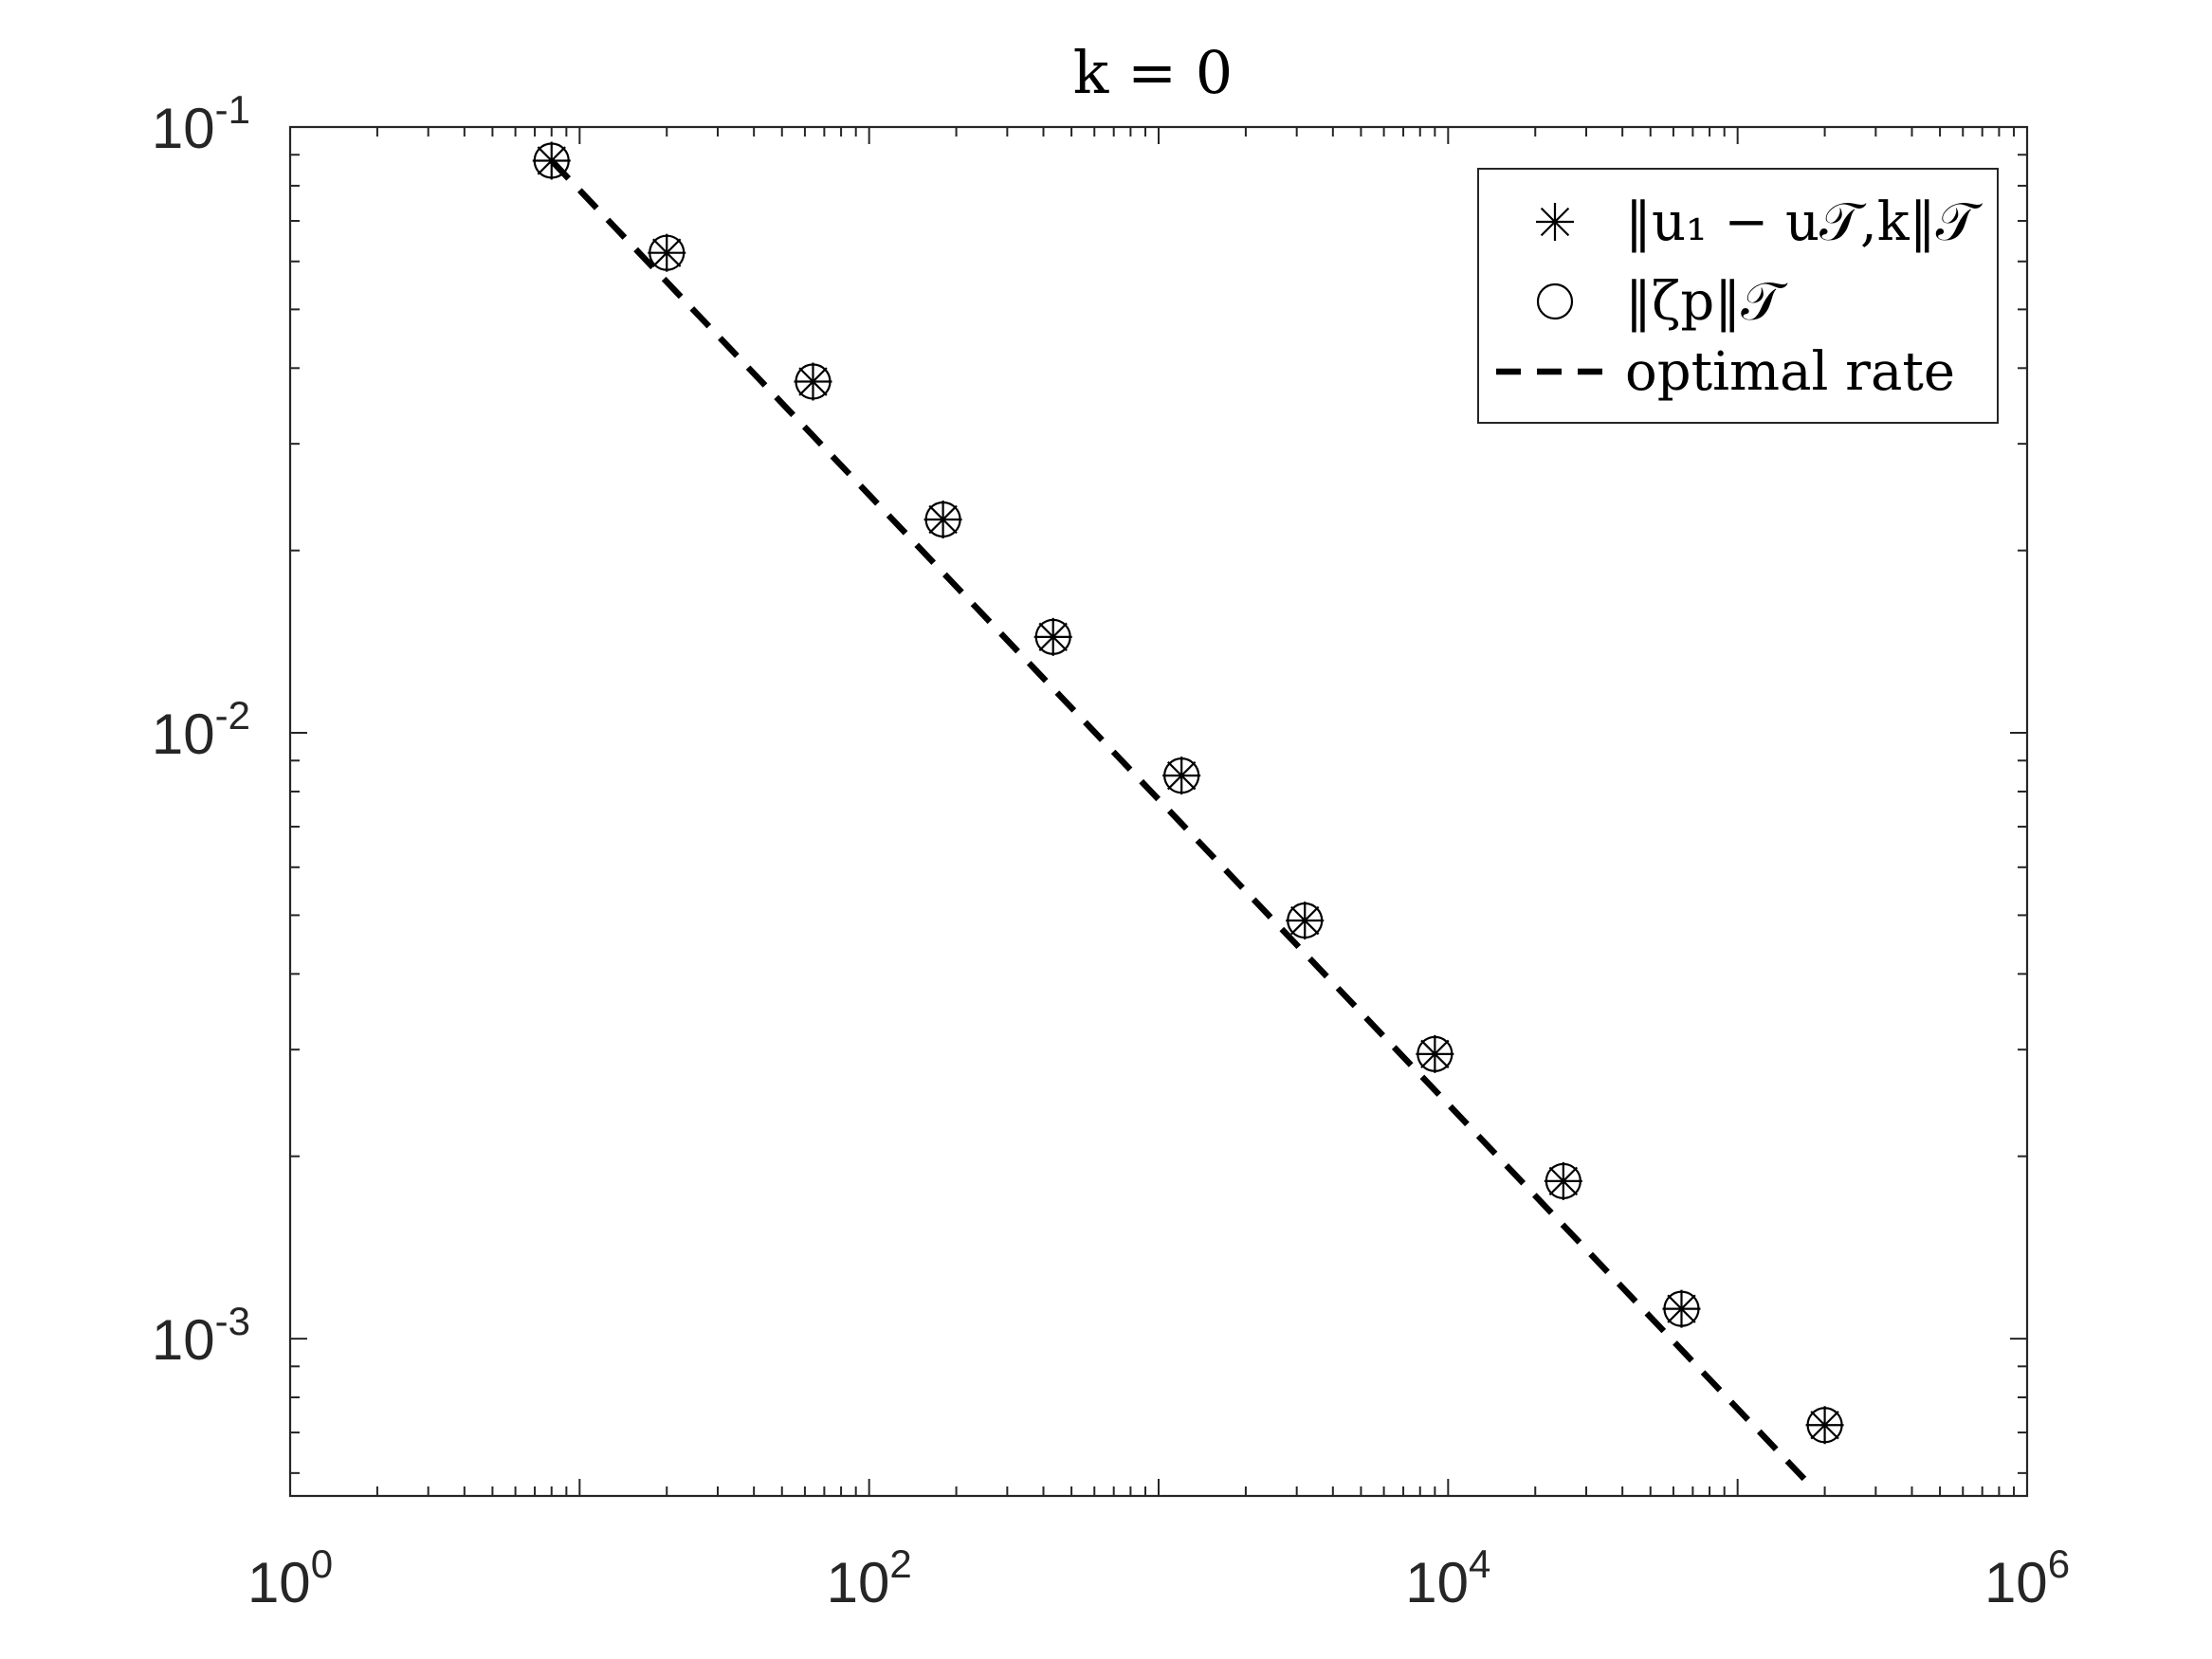 This screenshot has width=2212, height=1659. I want to click on legend-label: ‖ζp‖𝒯, so click(1706, 302).